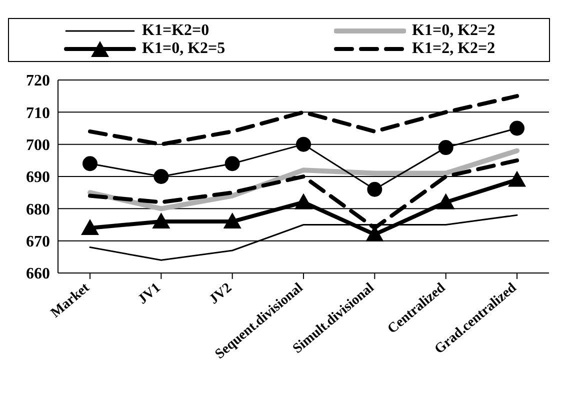 Image resolution: width=567 pixels, height=403 pixels. I want to click on y-tick-label: 680, so click(38, 209).